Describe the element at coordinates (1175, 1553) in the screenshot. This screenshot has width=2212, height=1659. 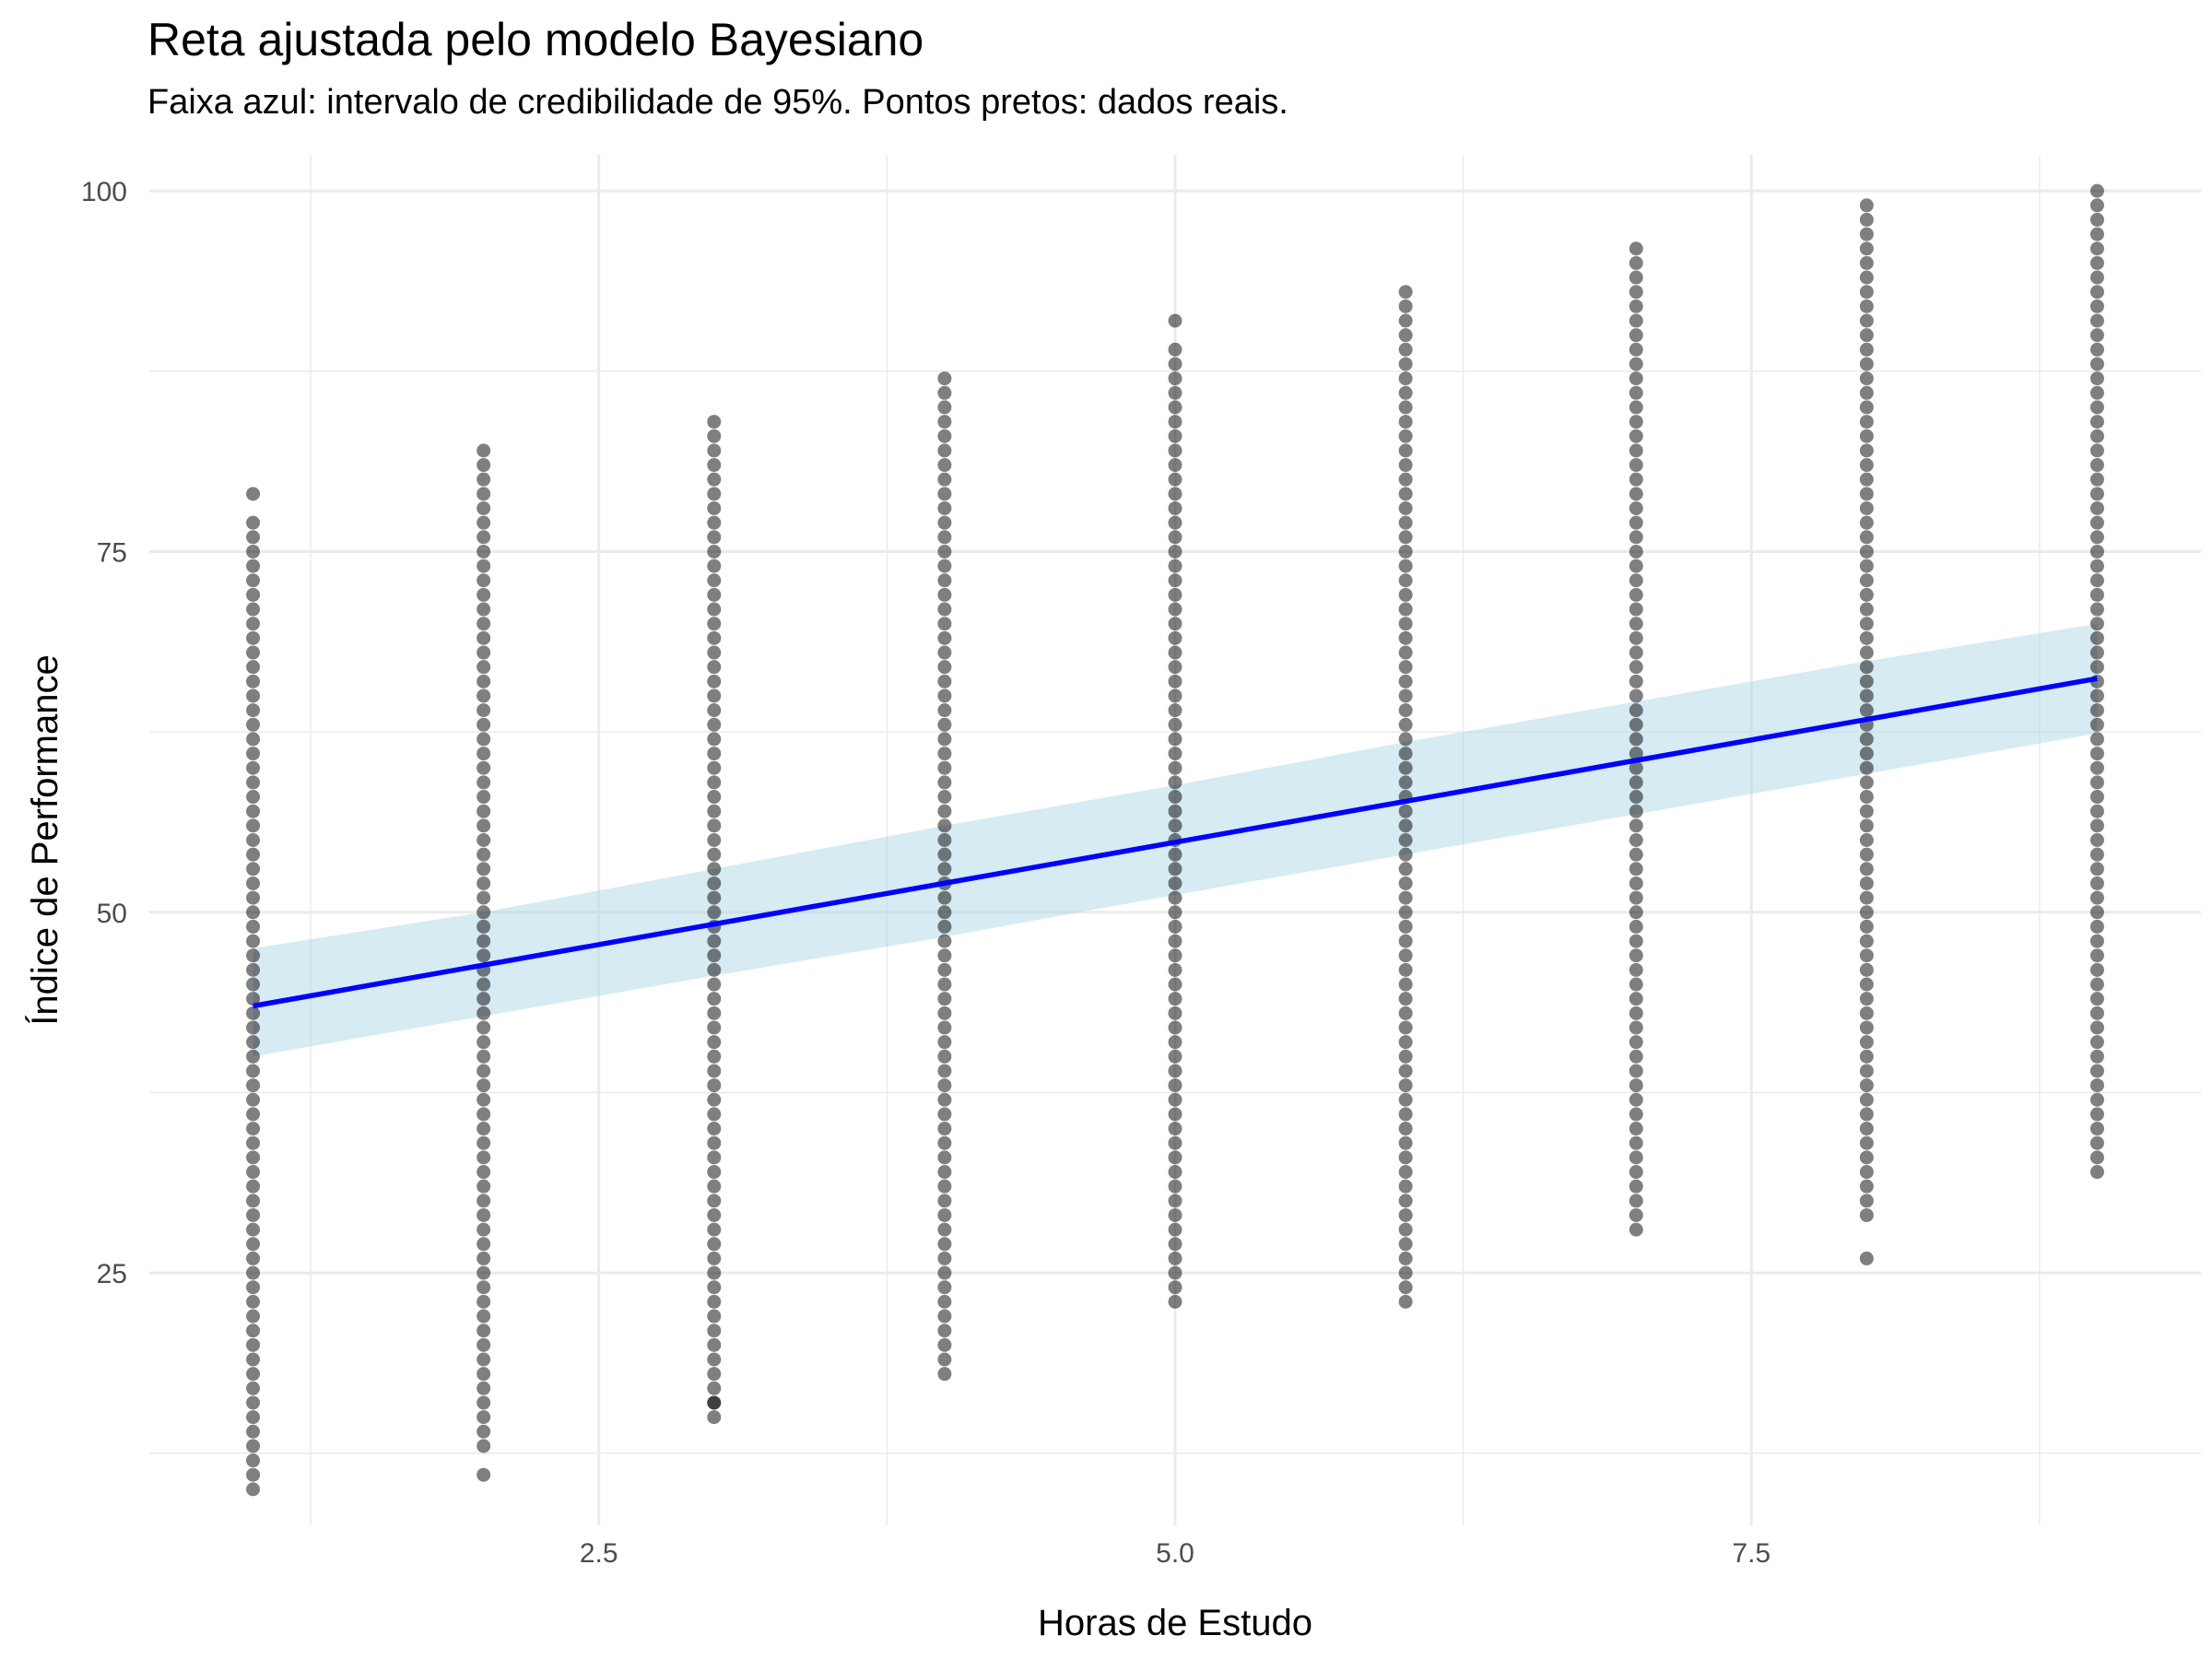
I see `x-tick-label: 5.0` at that location.